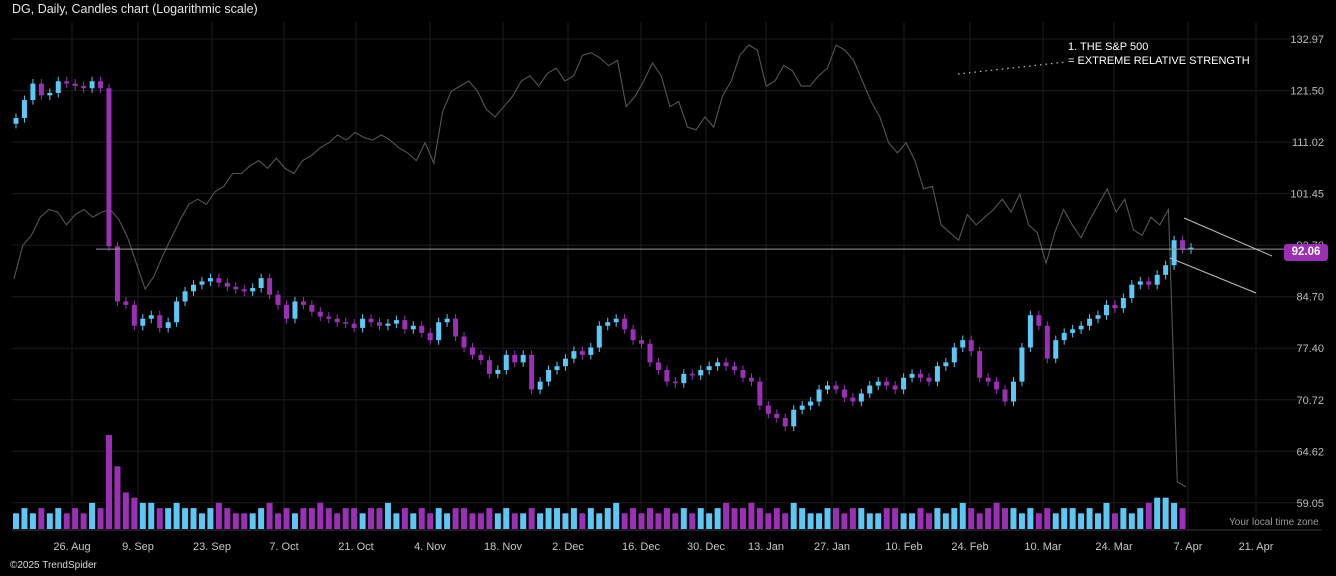 This screenshot has height=576, width=1336. I want to click on copyright: ©2025 TrendSpider, so click(53, 565).